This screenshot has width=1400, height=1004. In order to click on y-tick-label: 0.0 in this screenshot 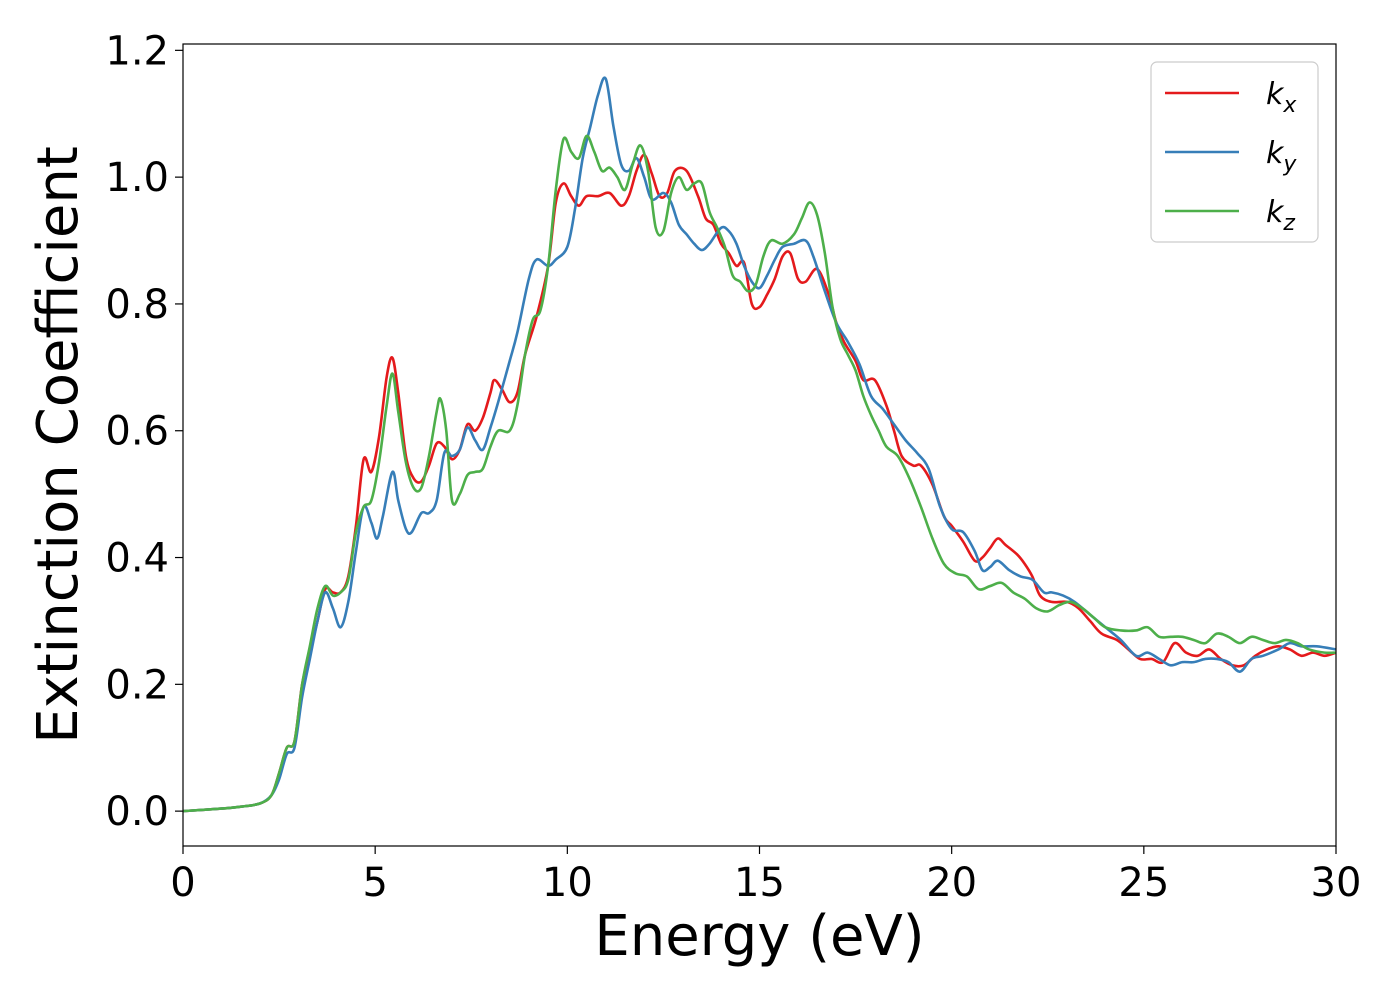, I will do `click(137, 812)`.